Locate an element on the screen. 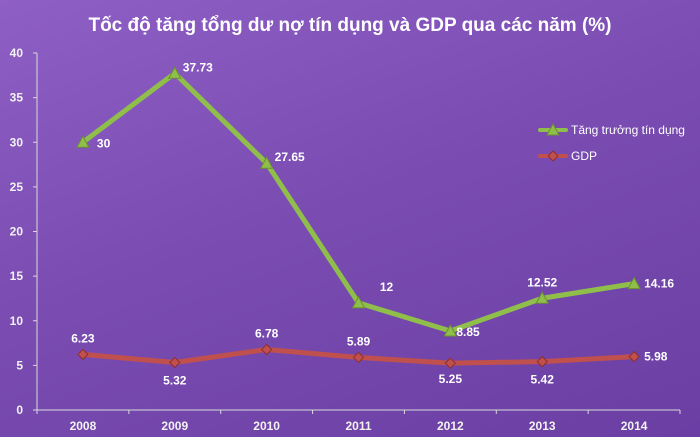 This screenshot has width=700, height=437. data-label: 6.23 is located at coordinates (83, 338).